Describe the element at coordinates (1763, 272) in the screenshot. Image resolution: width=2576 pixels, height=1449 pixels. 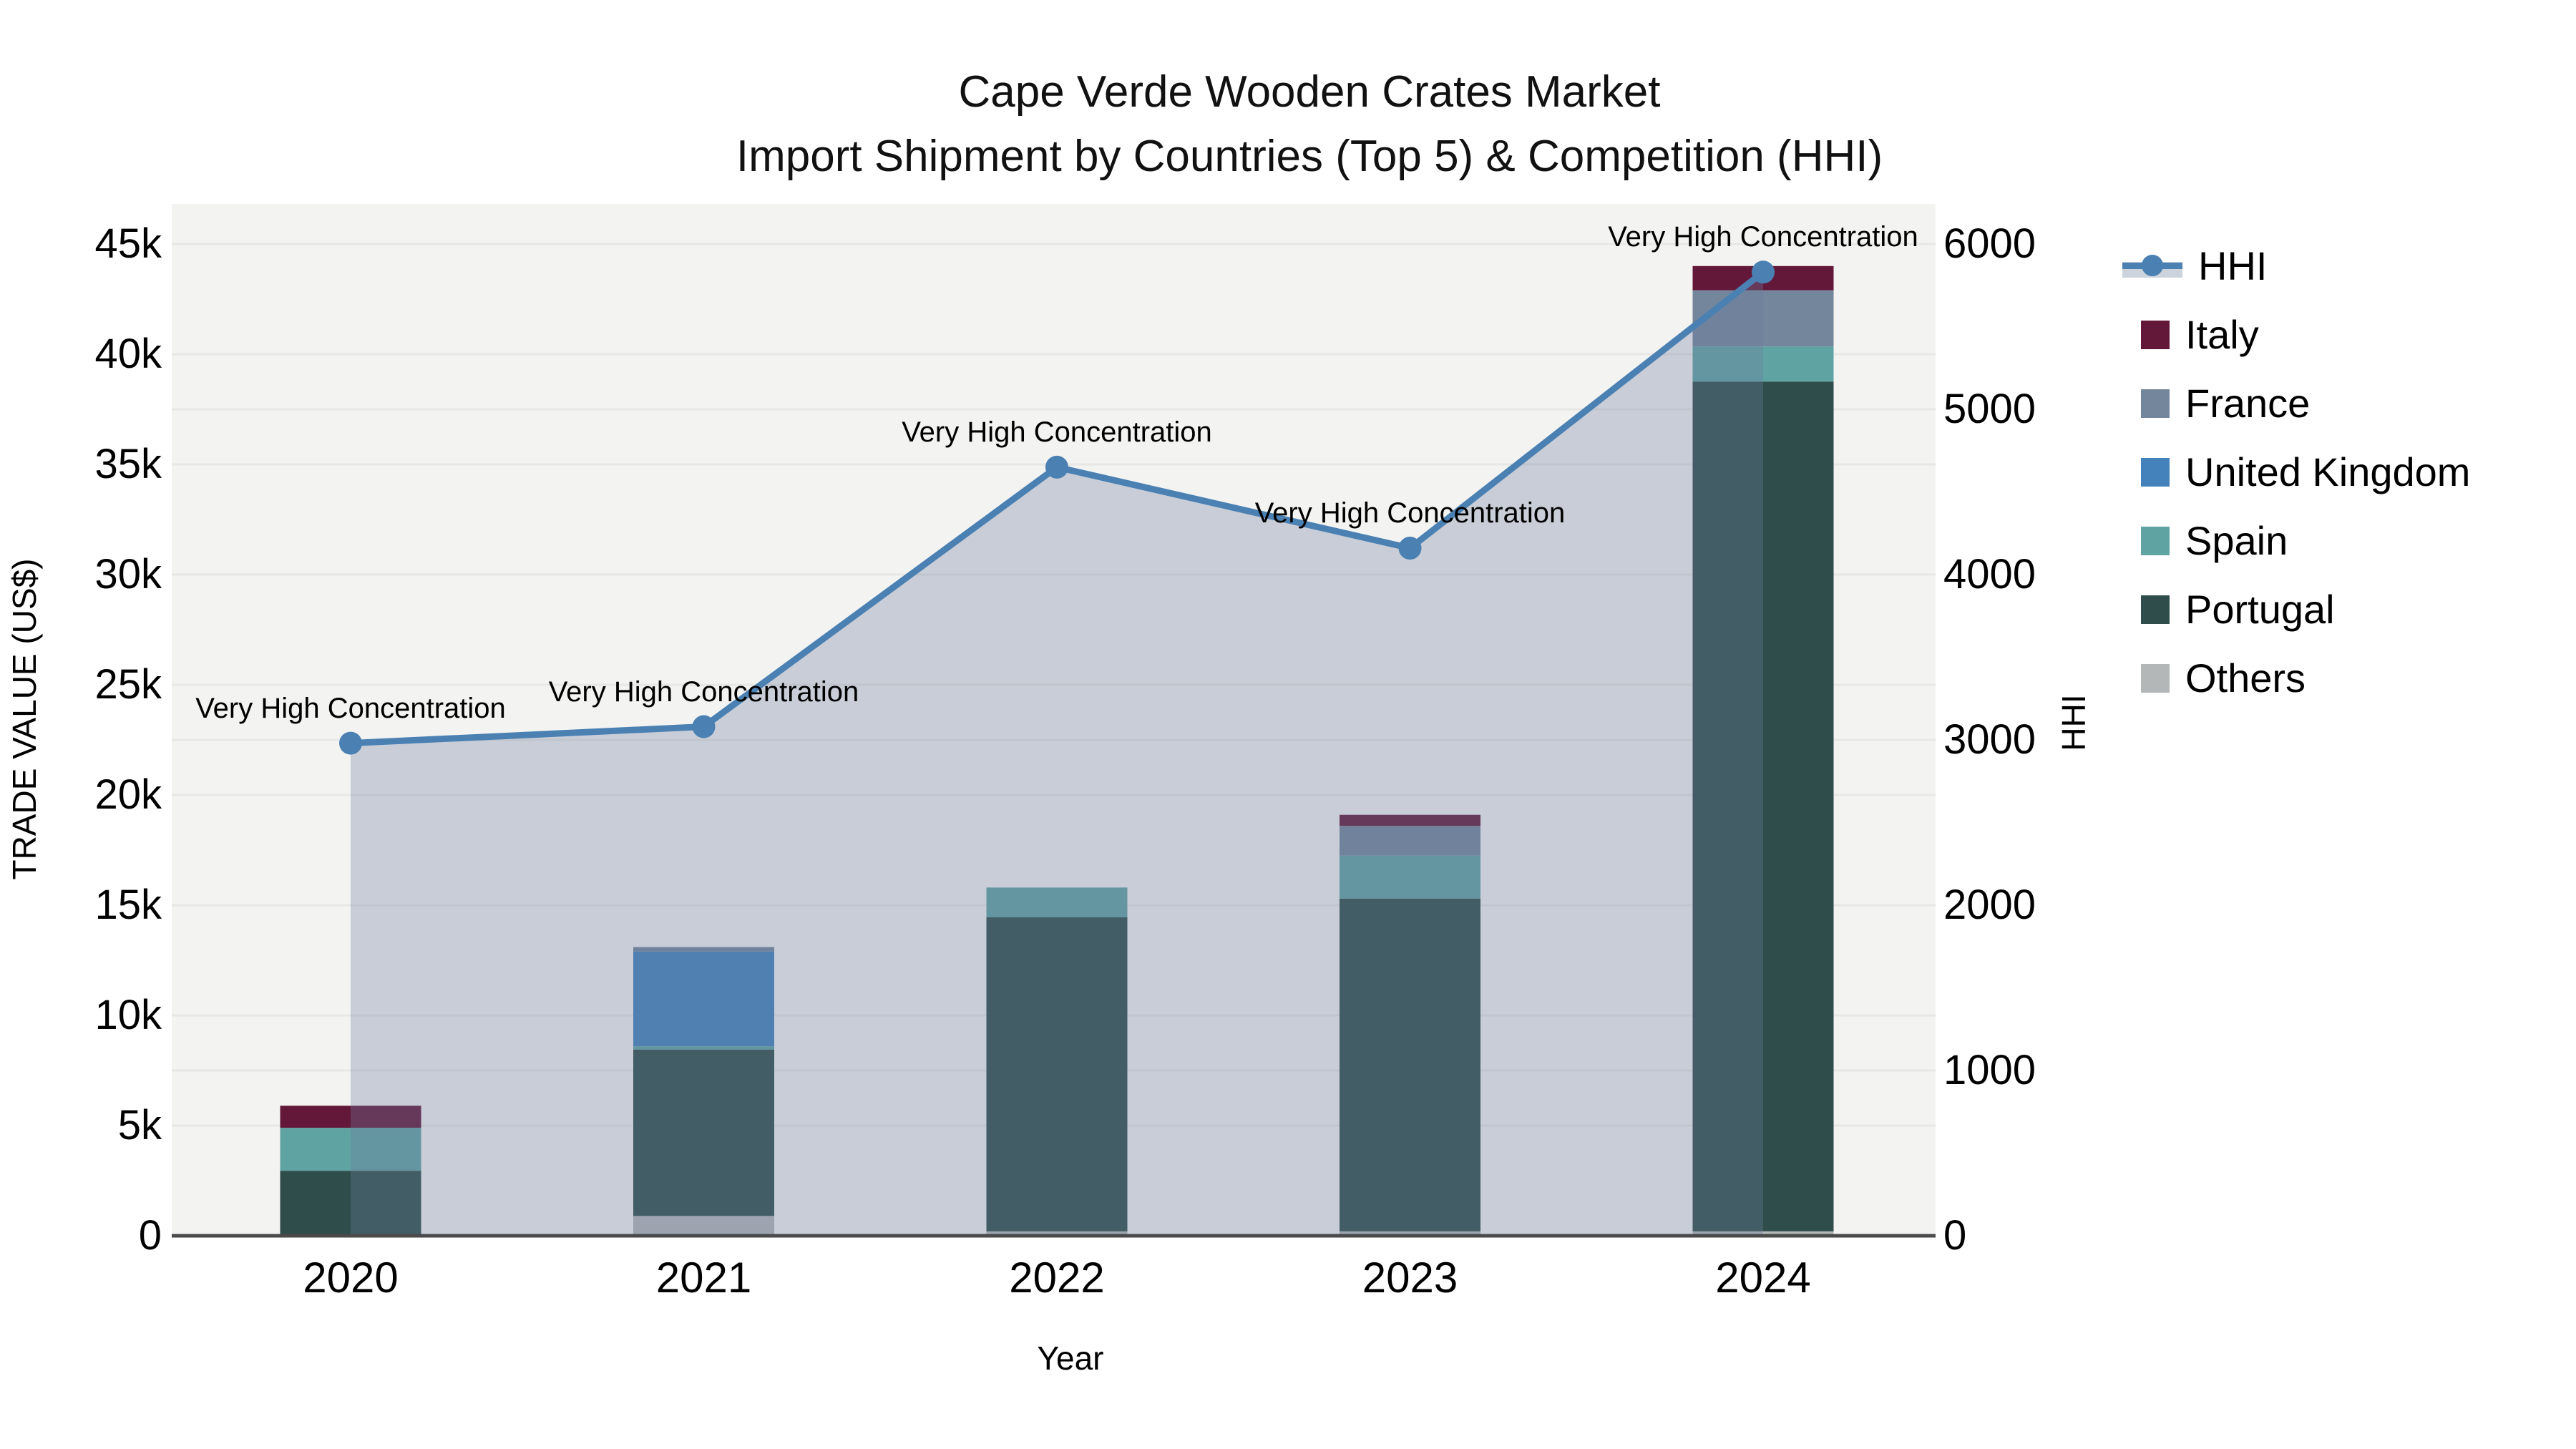
I see `hhi-marker-2024` at that location.